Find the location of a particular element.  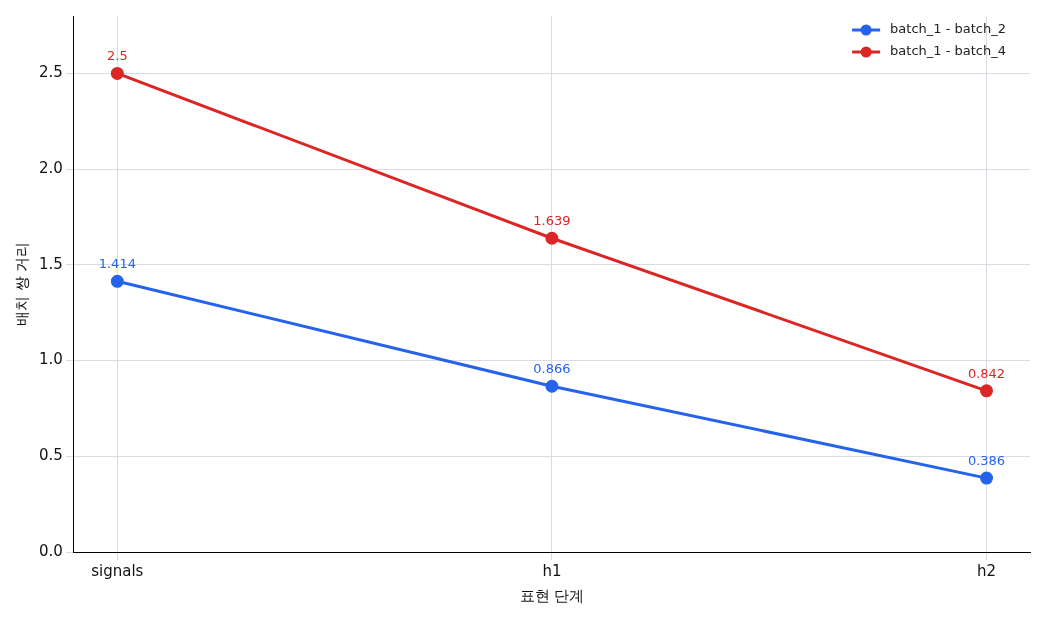

data-label: 1.639 is located at coordinates (552, 221).